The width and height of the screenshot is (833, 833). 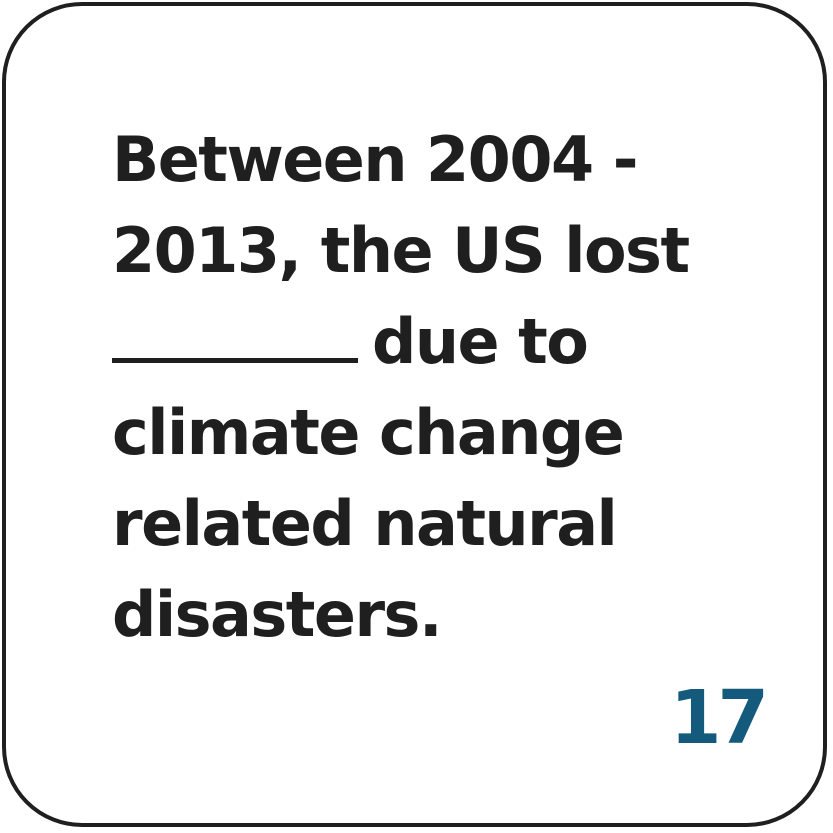 I want to click on answer-blank, so click(x=235, y=360).